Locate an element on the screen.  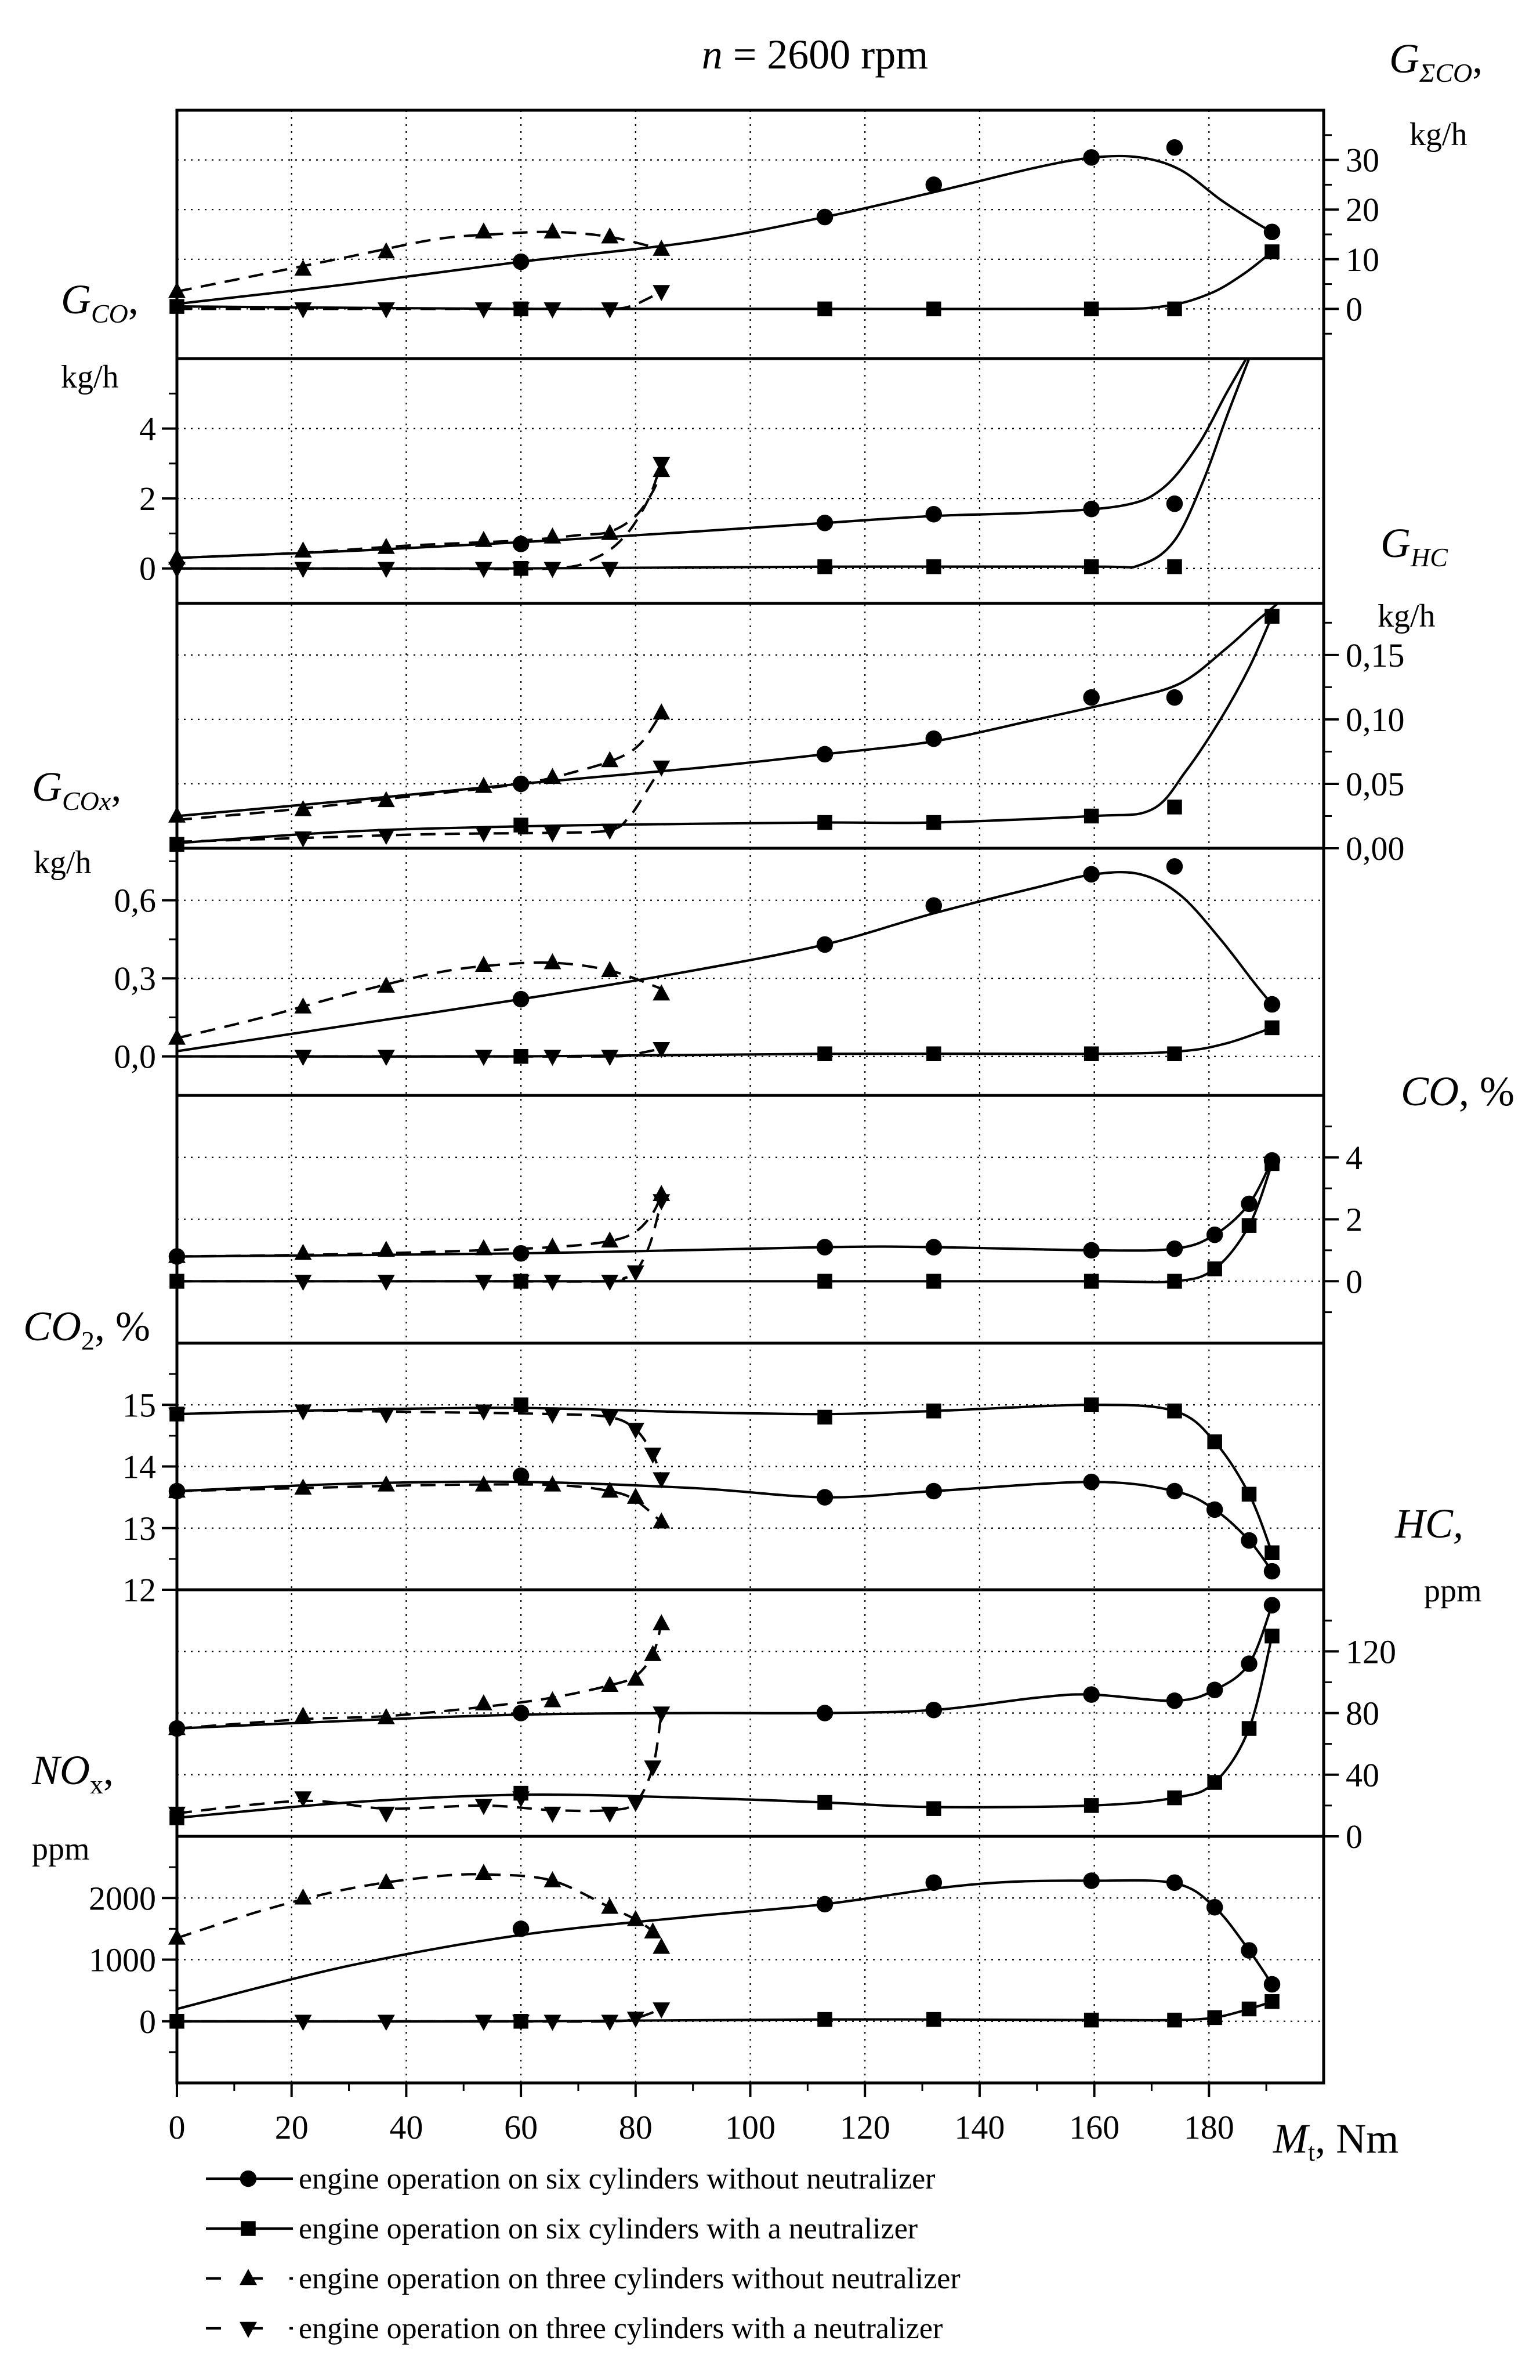
y-axis-units-nox: ppm is located at coordinates (61, 1849).